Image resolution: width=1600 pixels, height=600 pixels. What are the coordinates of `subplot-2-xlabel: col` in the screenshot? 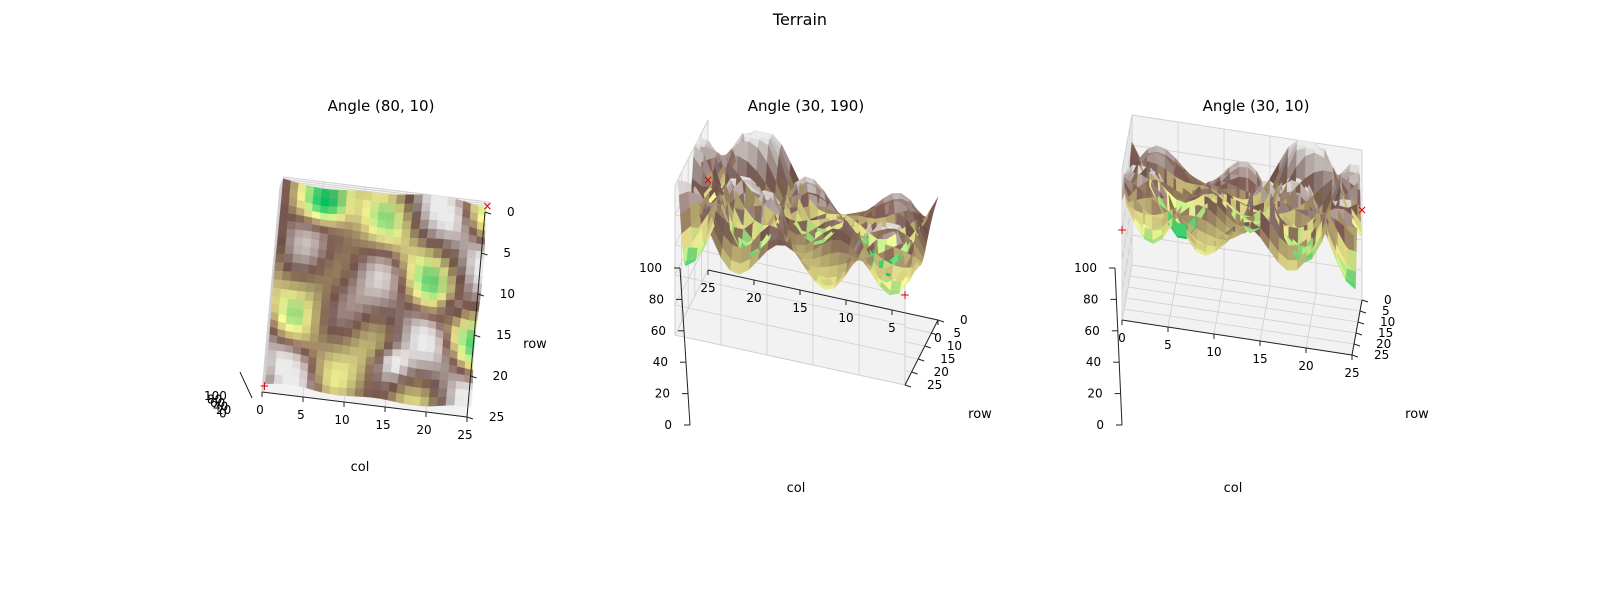 It's located at (796, 488).